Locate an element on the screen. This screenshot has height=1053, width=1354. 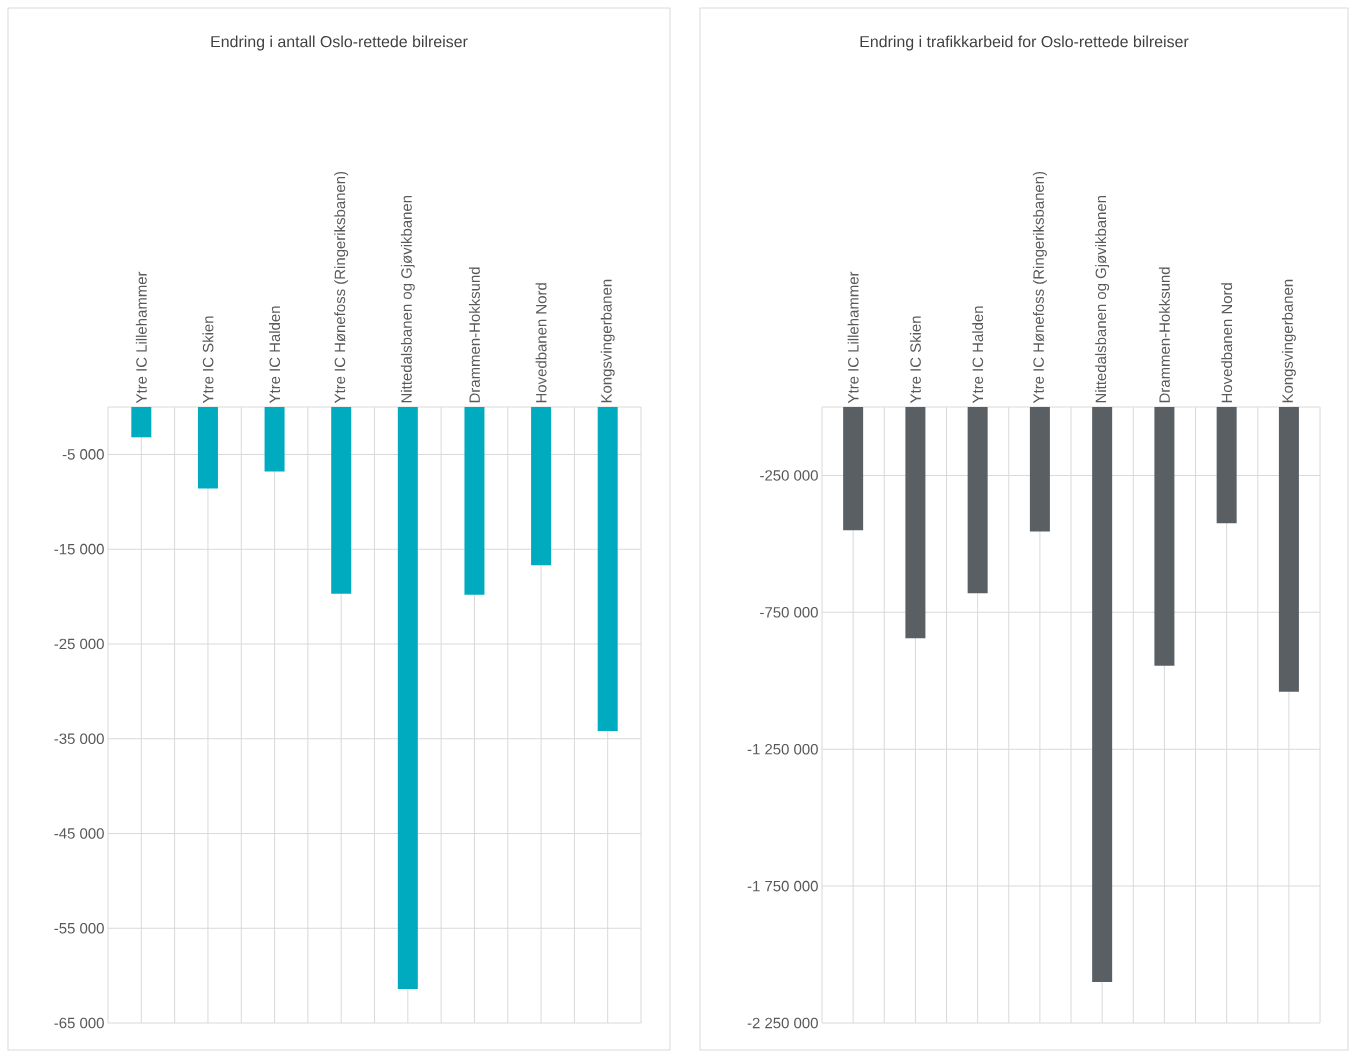
y-tick-label: -45 000 is located at coordinates (79, 833).